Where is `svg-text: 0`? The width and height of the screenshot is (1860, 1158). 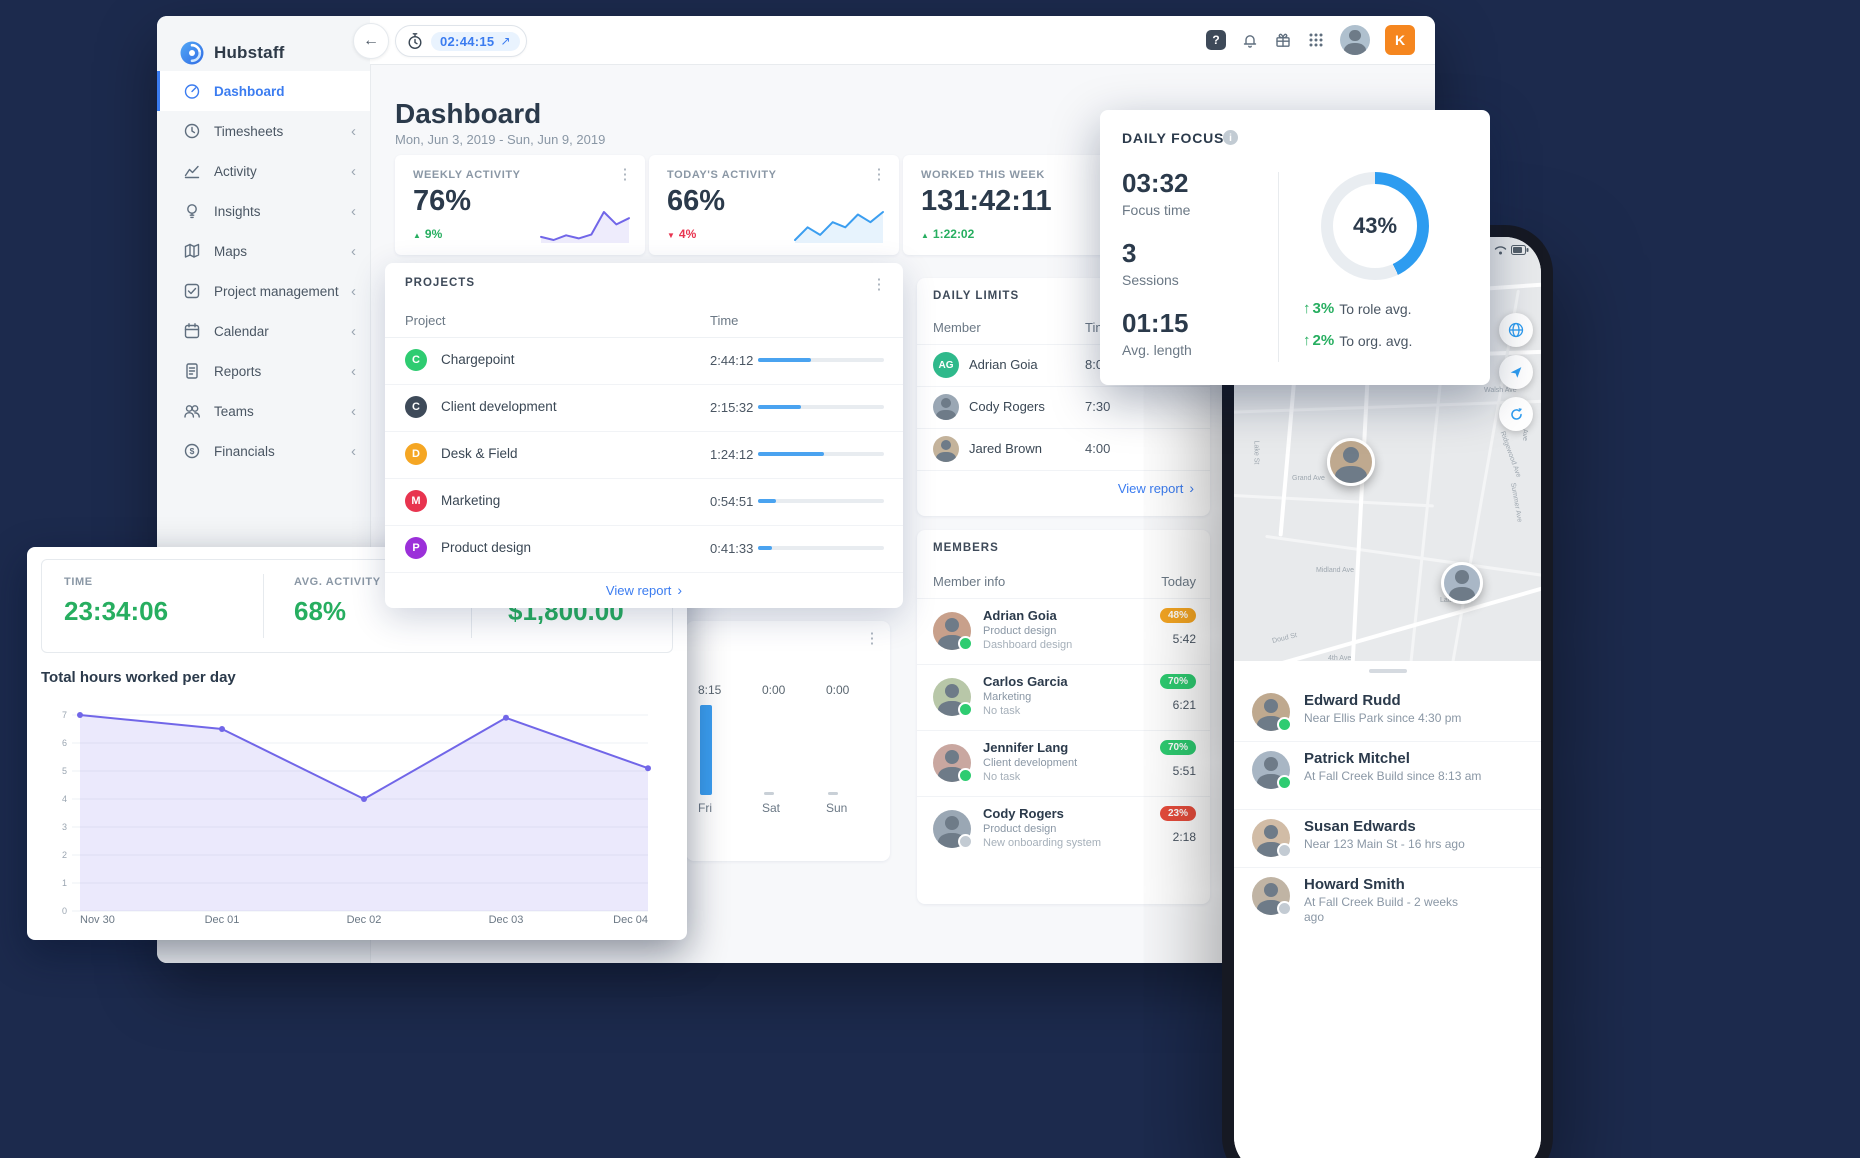 svg-text: 0 is located at coordinates (64, 911).